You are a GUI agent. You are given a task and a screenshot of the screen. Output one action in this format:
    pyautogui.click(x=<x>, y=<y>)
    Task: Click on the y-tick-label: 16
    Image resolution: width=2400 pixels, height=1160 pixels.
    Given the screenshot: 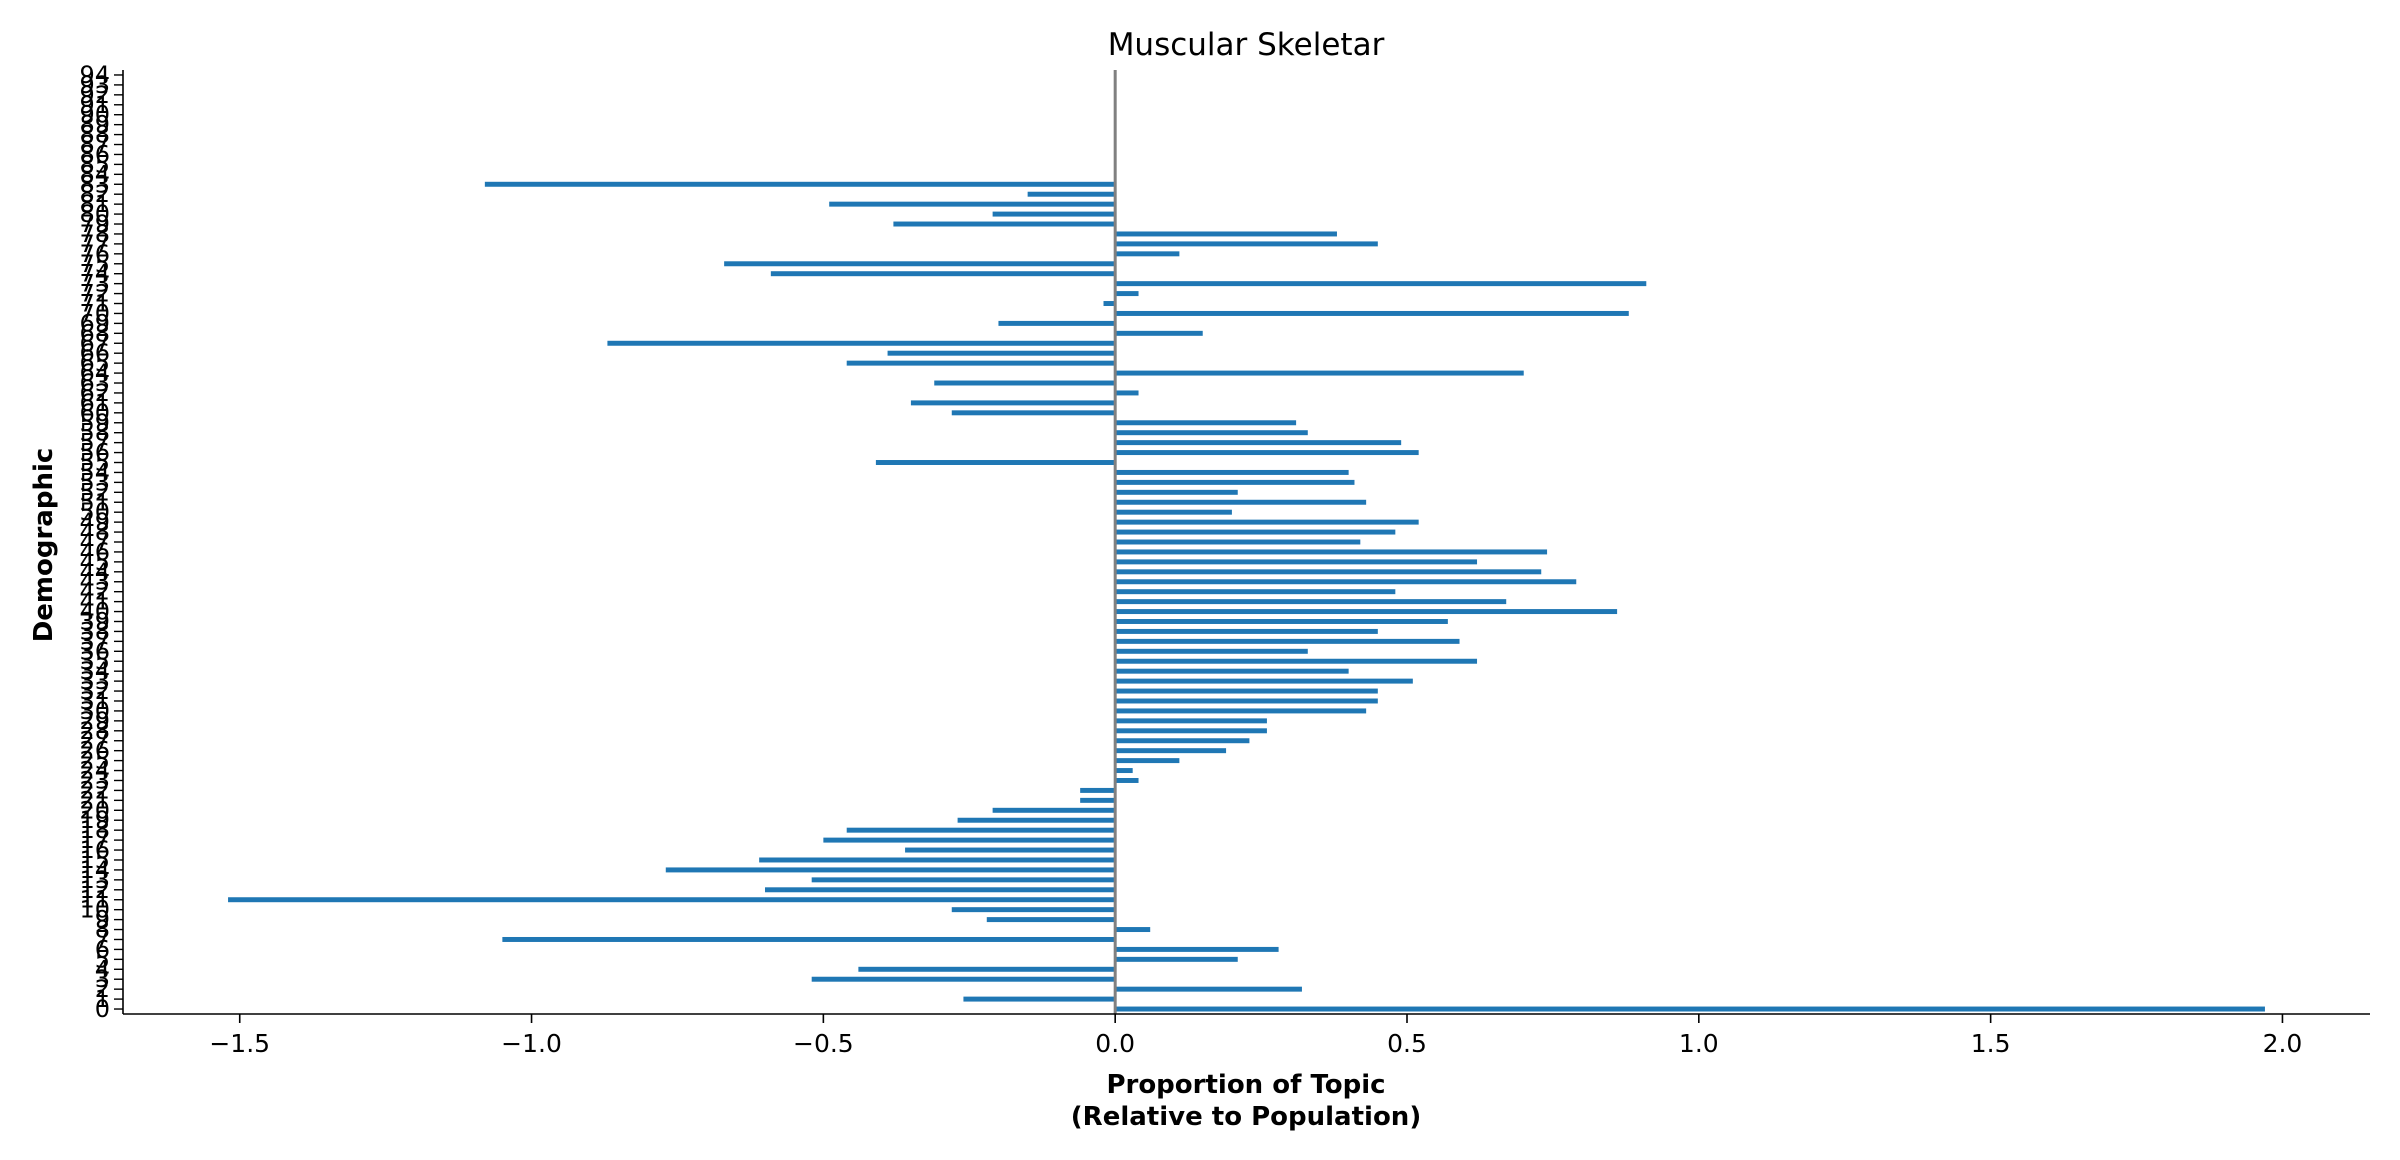 What is the action you would take?
    pyautogui.click(x=94, y=850)
    